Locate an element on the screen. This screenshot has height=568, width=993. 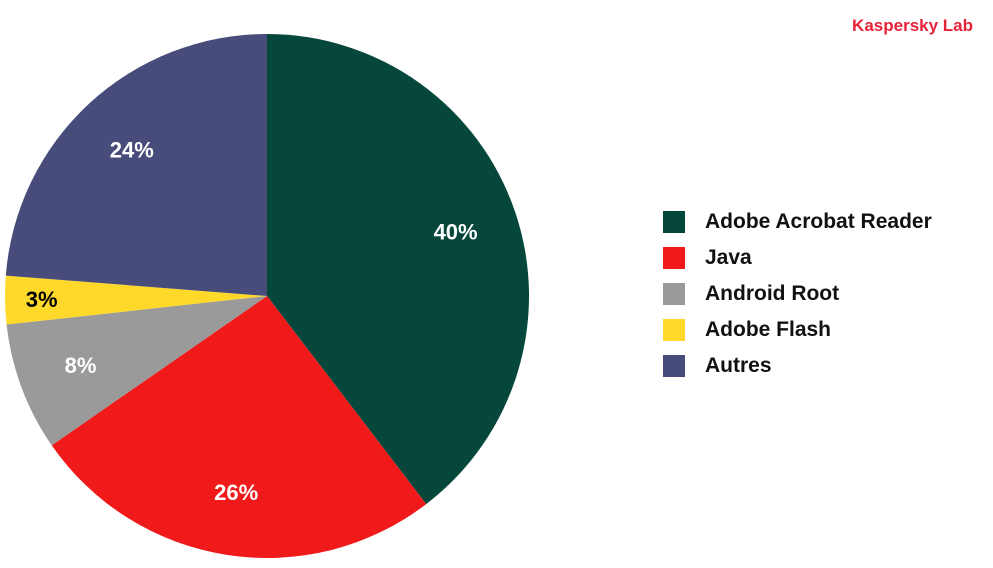
pie-slice-adobe-flash is located at coordinates (136, 300).